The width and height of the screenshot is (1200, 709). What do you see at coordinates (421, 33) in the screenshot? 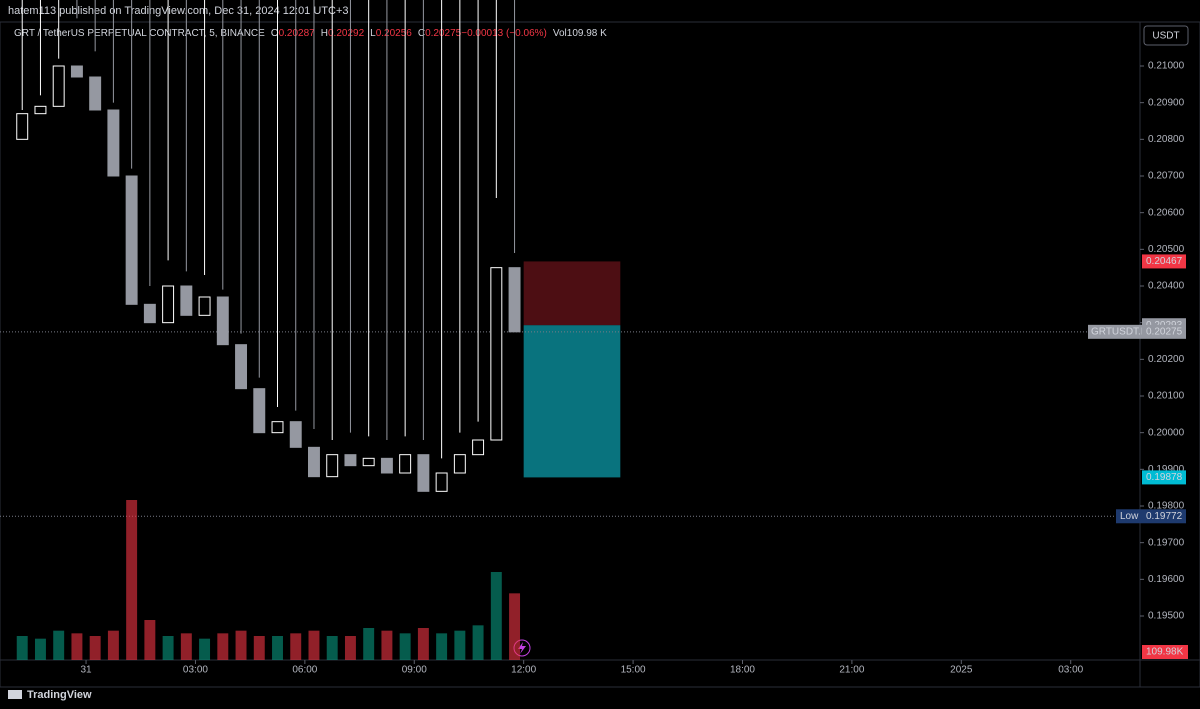
I see `legend-label: C` at bounding box center [421, 33].